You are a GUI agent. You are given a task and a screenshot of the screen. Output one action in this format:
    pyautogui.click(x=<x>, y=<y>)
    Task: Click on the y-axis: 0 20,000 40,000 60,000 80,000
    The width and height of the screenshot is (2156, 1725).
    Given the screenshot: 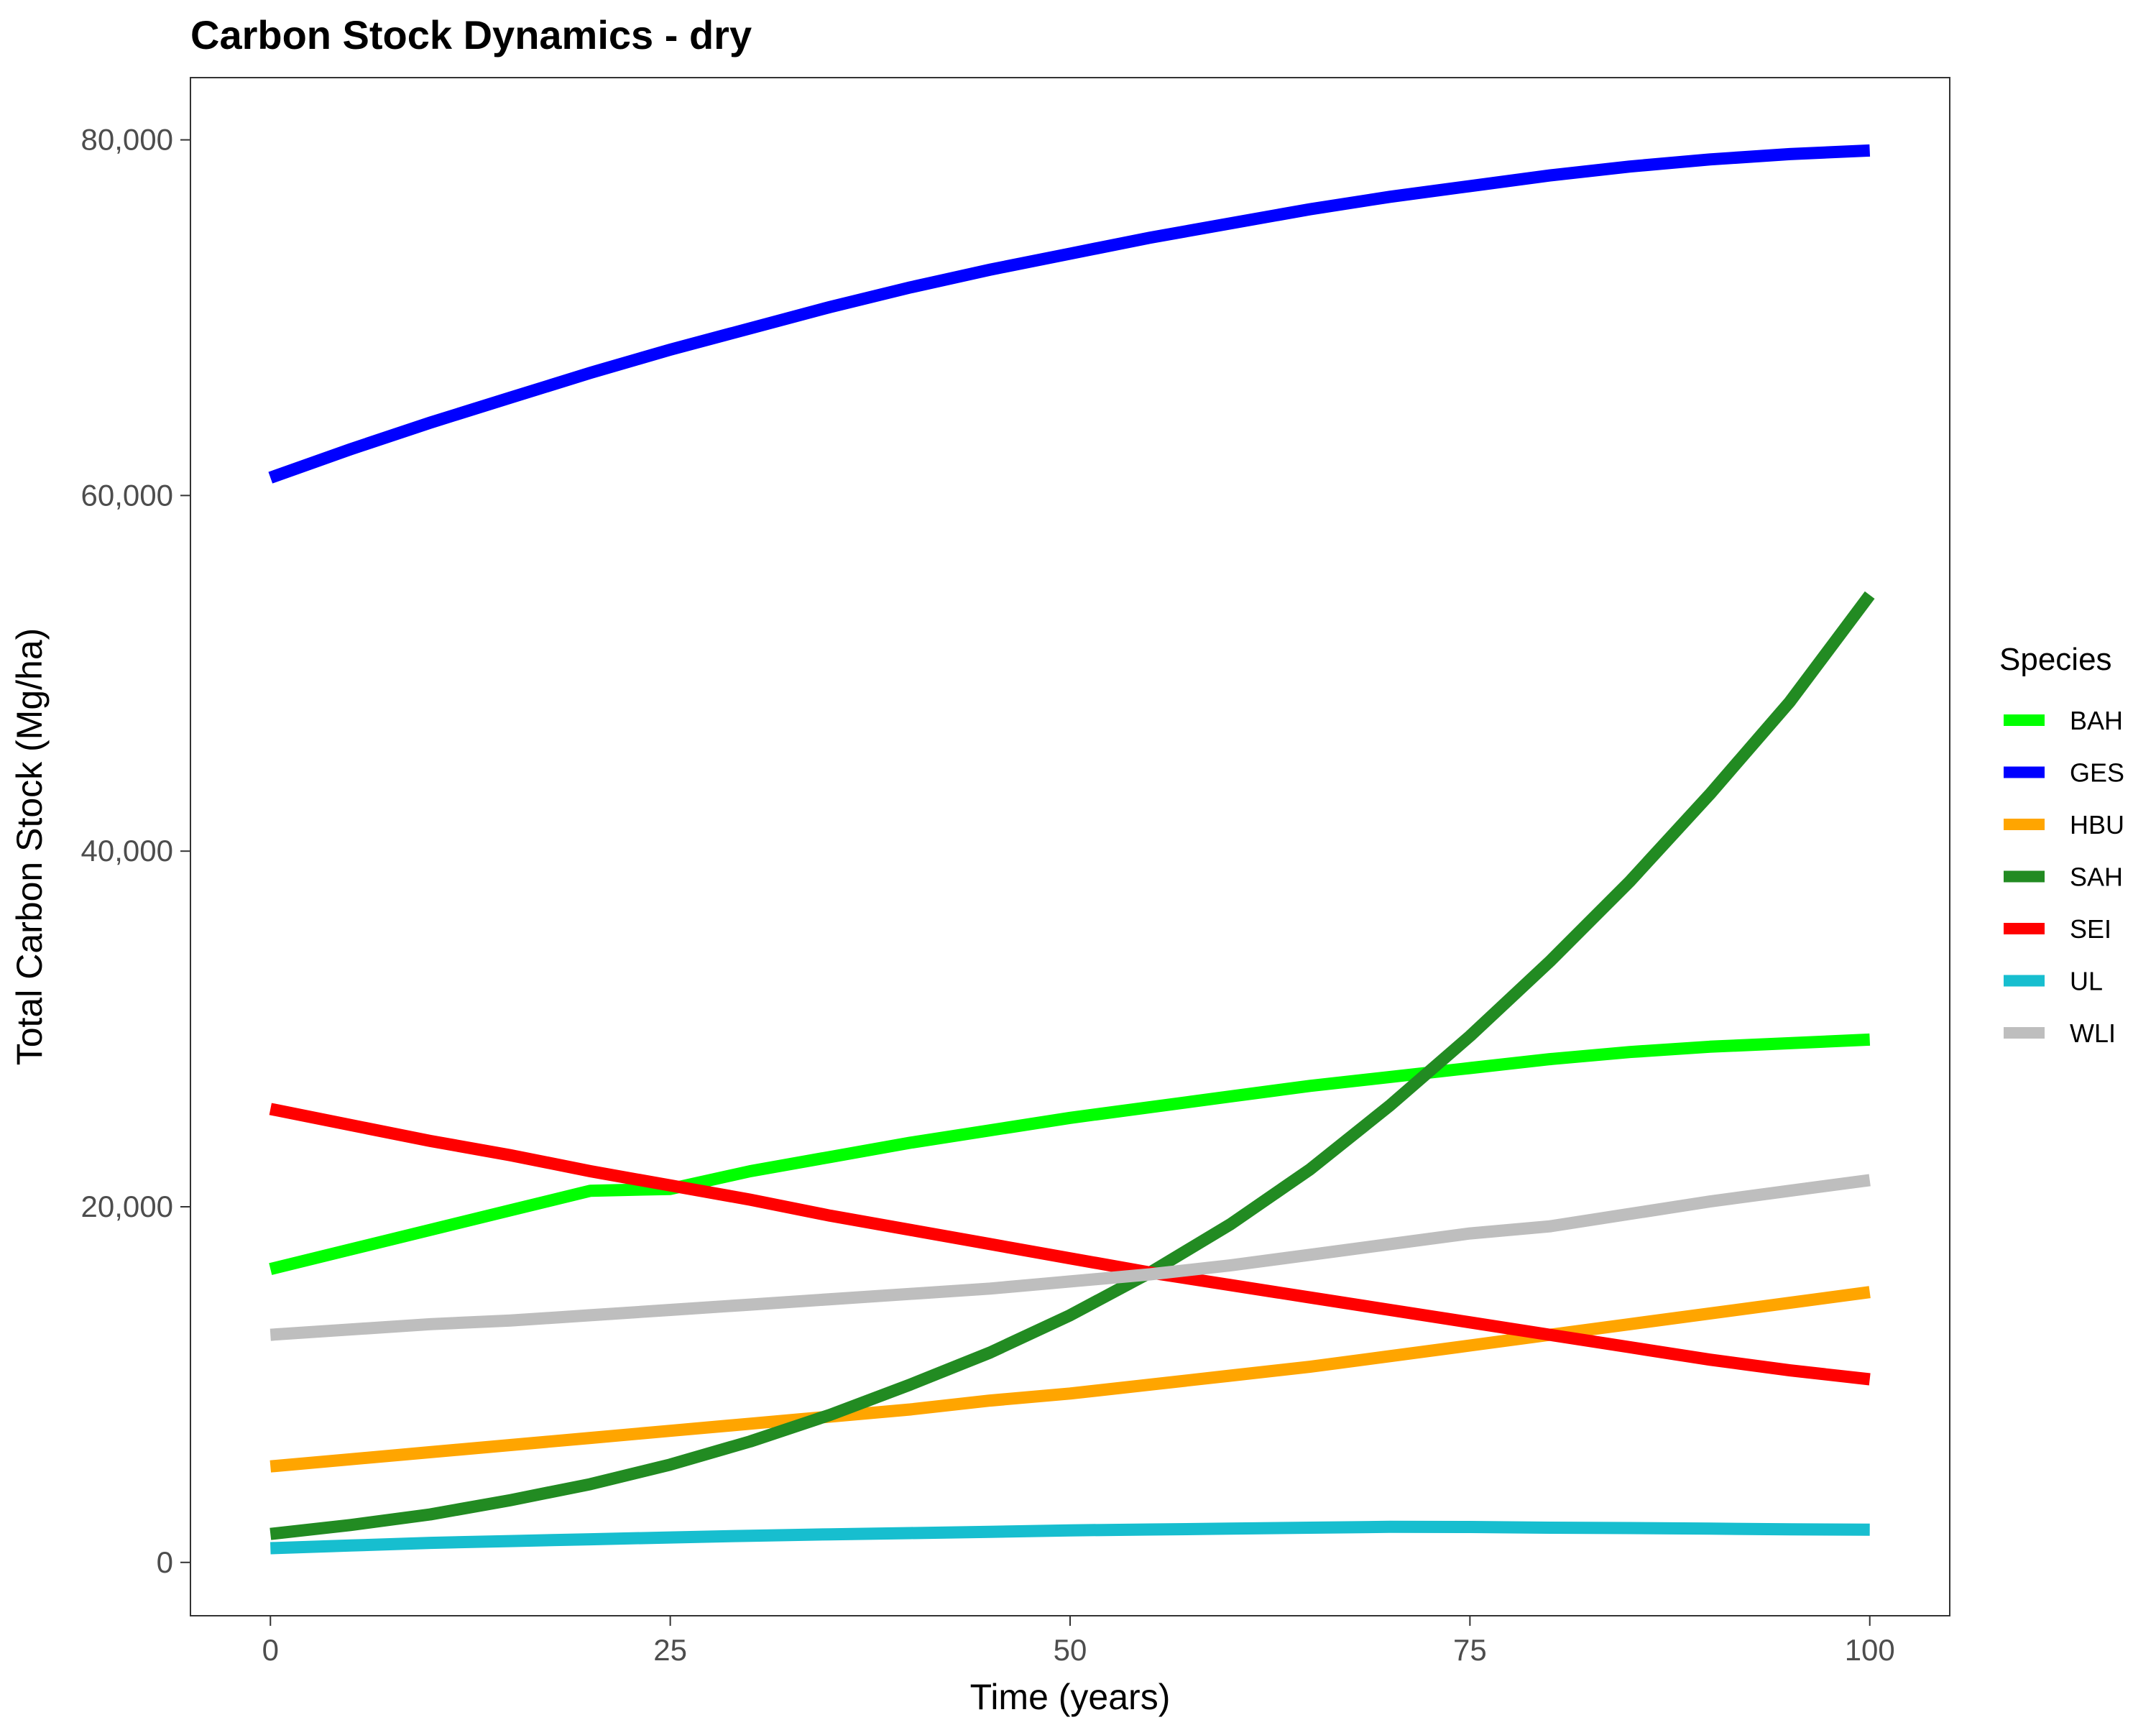 What is the action you would take?
    pyautogui.click(x=135, y=851)
    